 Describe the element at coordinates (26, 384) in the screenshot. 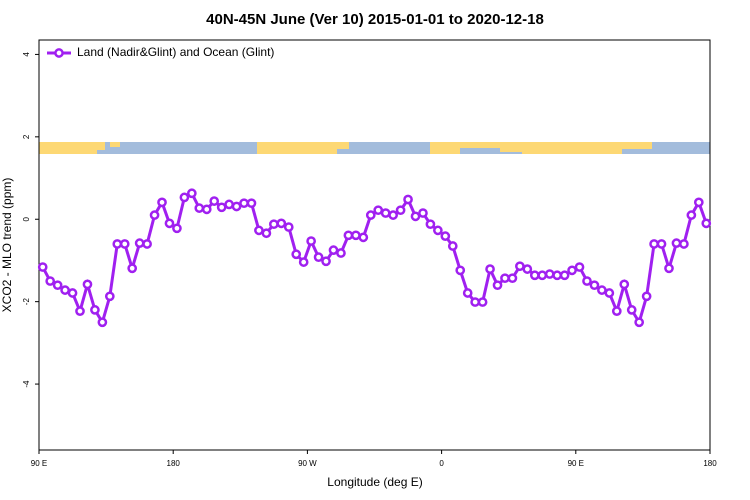

I see `y-tick-label: -4` at that location.